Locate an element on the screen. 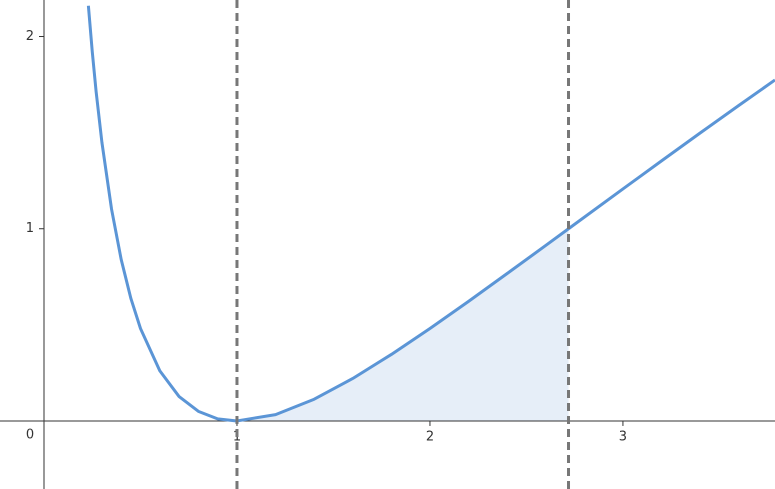 The width and height of the screenshot is (775, 489). x-tick-label: 3 is located at coordinates (623, 436).